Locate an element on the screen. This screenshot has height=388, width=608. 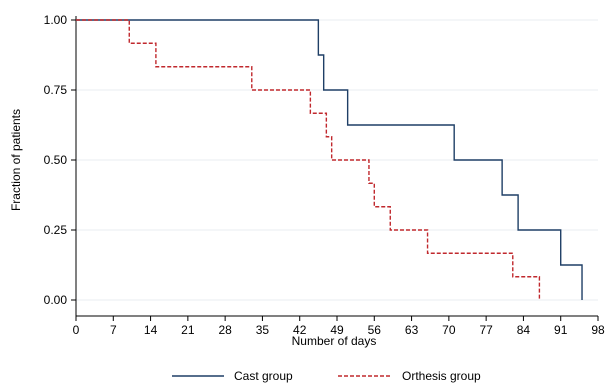
x-tick-label: 63 is located at coordinates (412, 330).